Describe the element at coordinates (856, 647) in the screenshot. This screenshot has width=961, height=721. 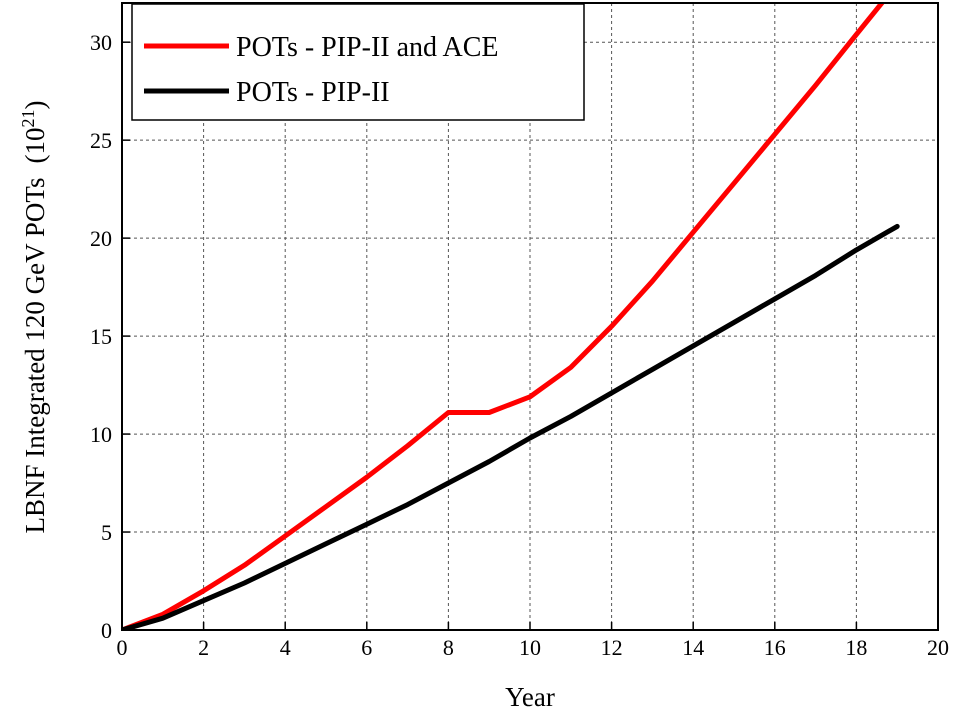
I see `x-tick-label: 18` at that location.